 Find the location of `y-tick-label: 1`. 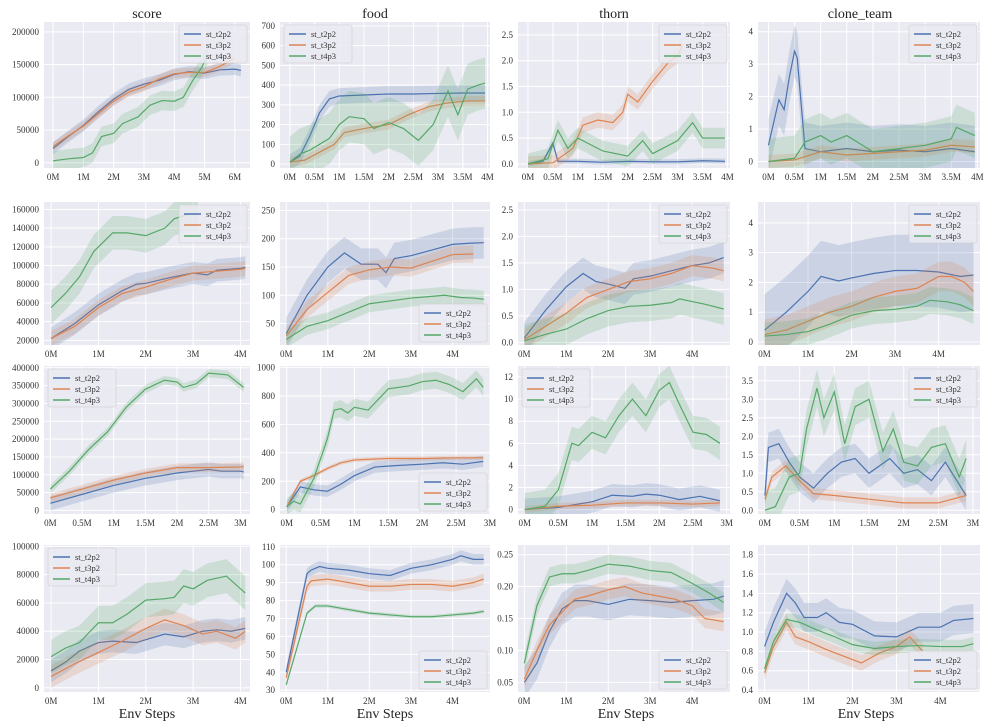

y-tick-label: 1 is located at coordinates (751, 312).